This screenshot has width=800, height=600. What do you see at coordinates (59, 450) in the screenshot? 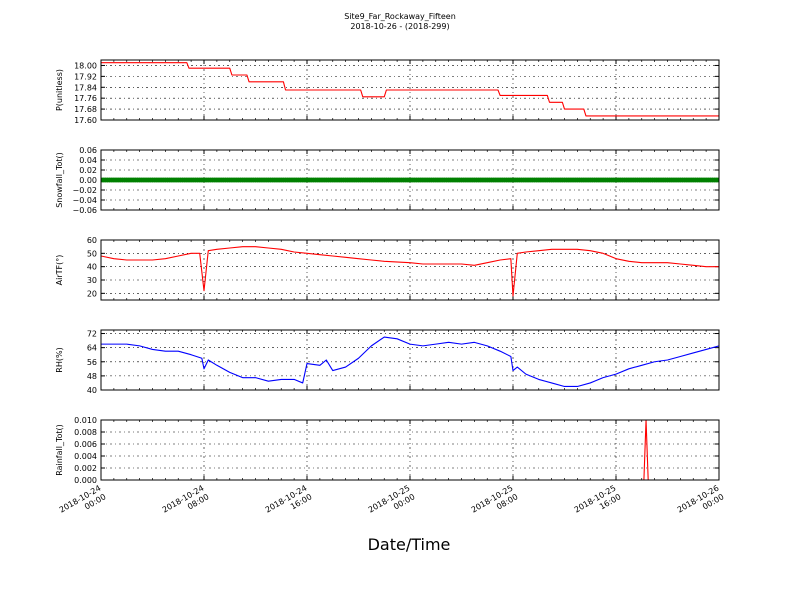
I see `y-axis-label: Rainfall_Tot()` at bounding box center [59, 450].